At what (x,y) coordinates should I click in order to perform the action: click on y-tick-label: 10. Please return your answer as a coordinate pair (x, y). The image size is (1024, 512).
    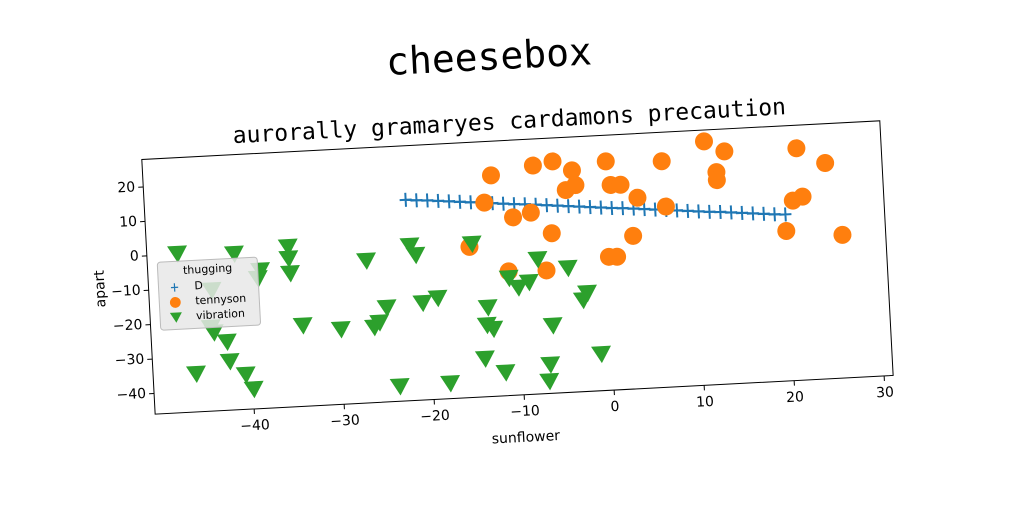
    Looking at the image, I should click on (128, 222).